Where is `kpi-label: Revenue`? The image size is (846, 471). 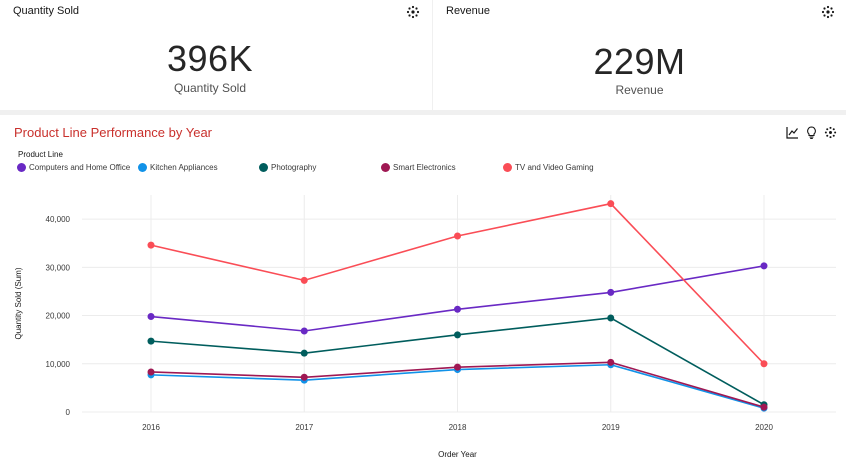 kpi-label: Revenue is located at coordinates (639, 90).